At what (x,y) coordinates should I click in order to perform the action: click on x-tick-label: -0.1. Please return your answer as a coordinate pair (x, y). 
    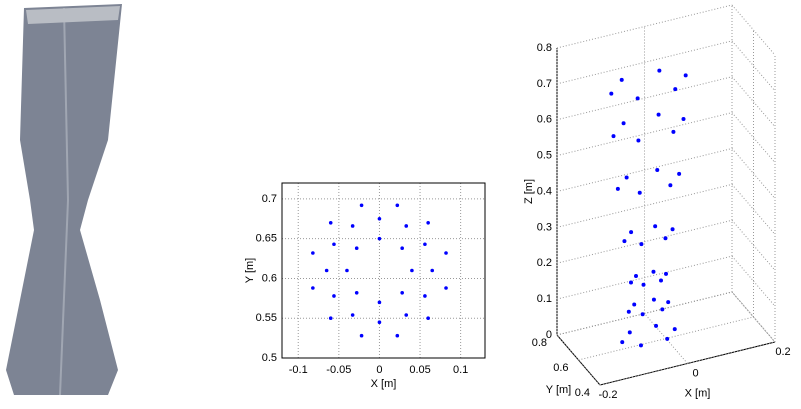
    Looking at the image, I should click on (298, 370).